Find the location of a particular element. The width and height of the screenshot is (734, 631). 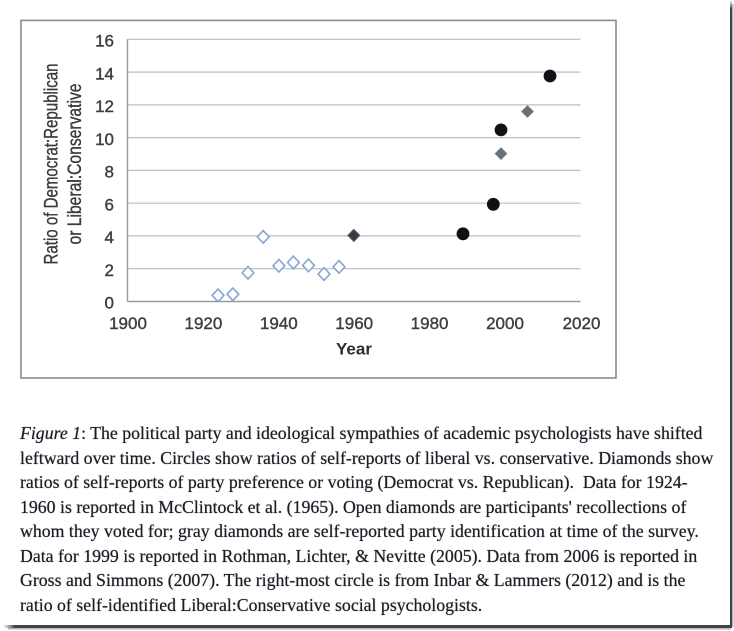

svg-text: 4 is located at coordinates (109, 237).